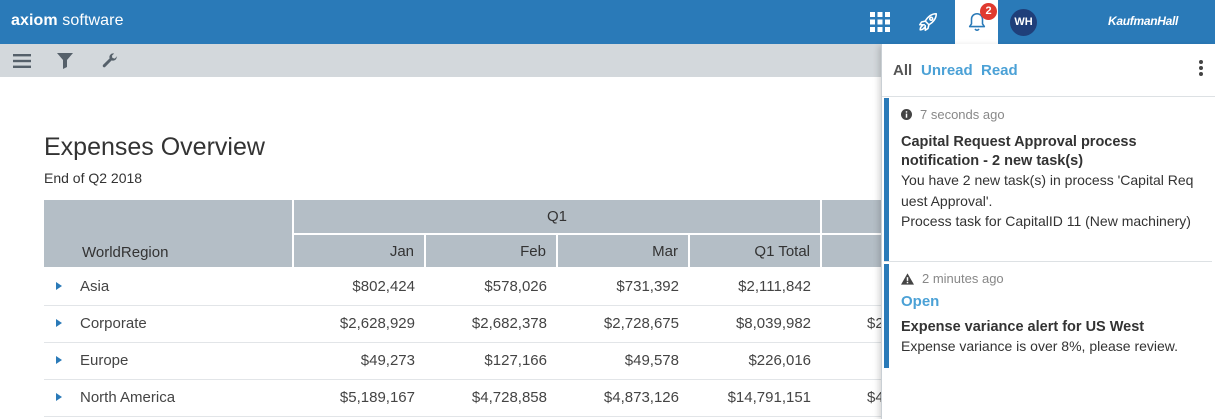 Image resolution: width=1215 pixels, height=419 pixels. I want to click on group-header-next, so click(853, 217).